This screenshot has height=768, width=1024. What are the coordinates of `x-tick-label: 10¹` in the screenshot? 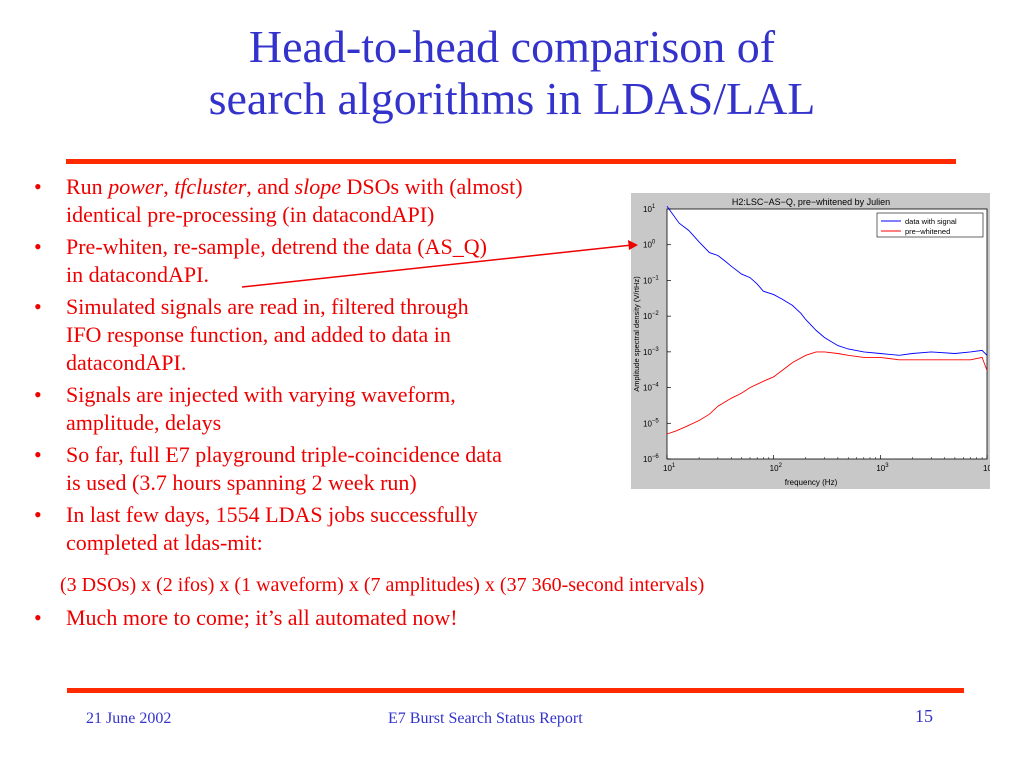 It's located at (669, 468).